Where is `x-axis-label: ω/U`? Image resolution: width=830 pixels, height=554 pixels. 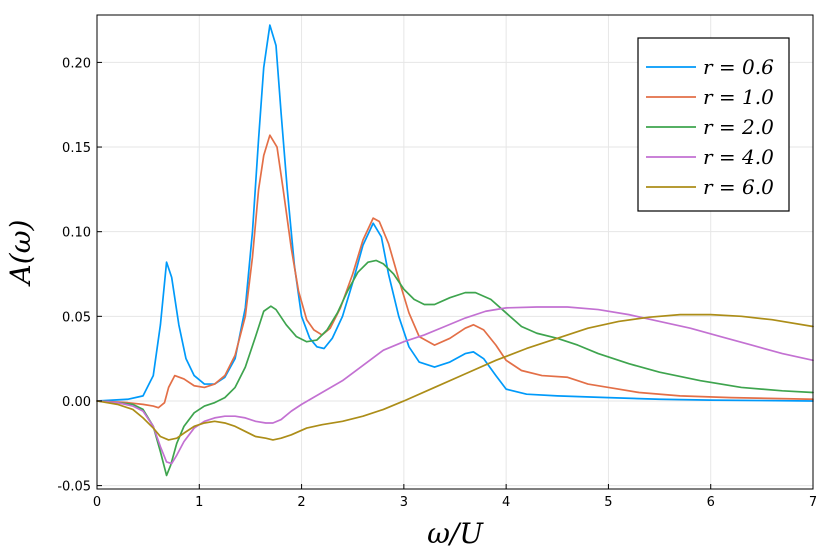
x-axis-label: ω/U is located at coordinates (455, 533).